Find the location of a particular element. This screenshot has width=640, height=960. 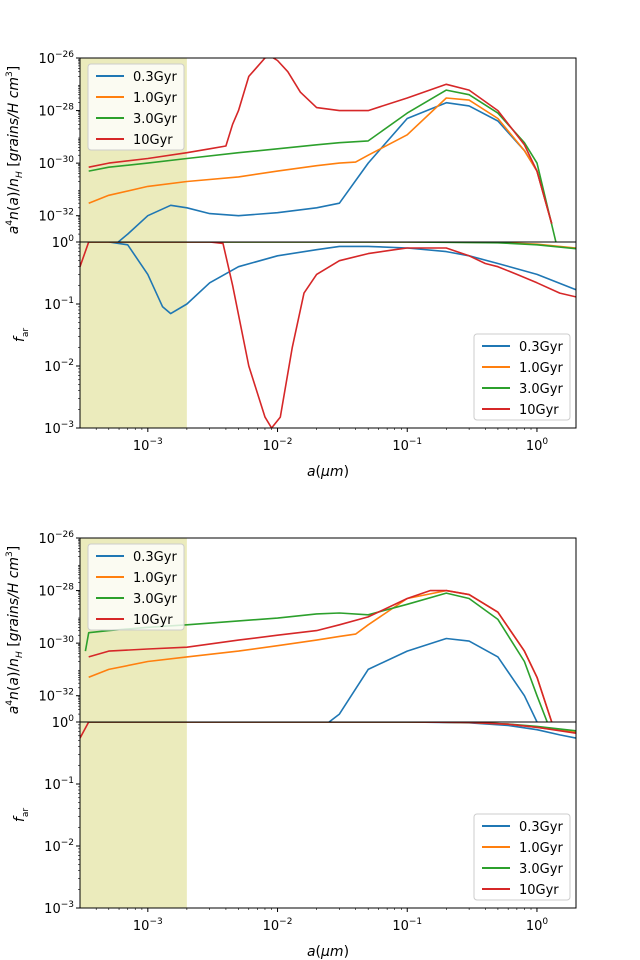

series-line-1.0Gyr is located at coordinates (320, 160).